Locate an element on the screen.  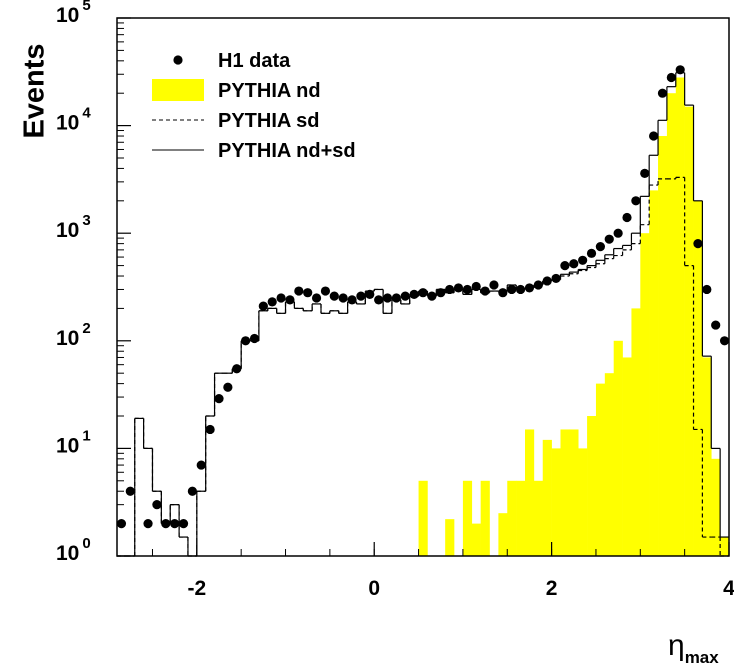
y-tick-label: 10 1 is located at coordinates (73, 442).